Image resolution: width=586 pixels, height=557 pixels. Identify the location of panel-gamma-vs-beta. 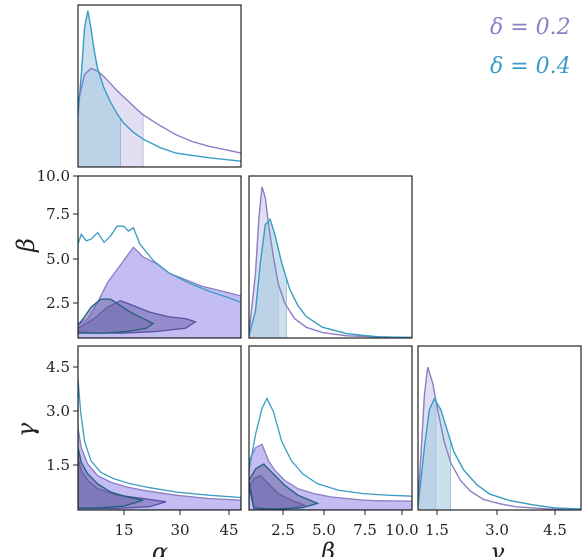
(330, 428).